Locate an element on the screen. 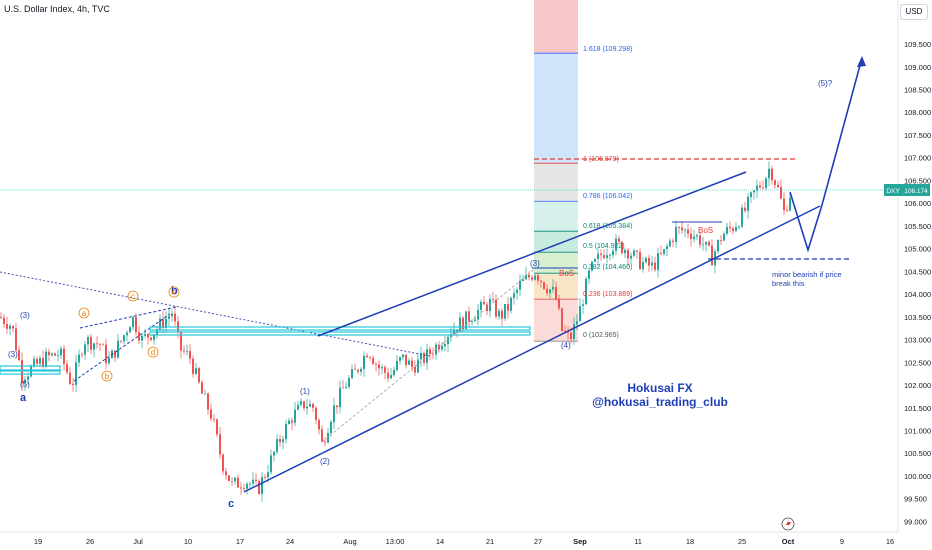 The width and height of the screenshot is (932, 550). chart-title: U.S. Dollar Index, 4h, TVC is located at coordinates (57, 9).